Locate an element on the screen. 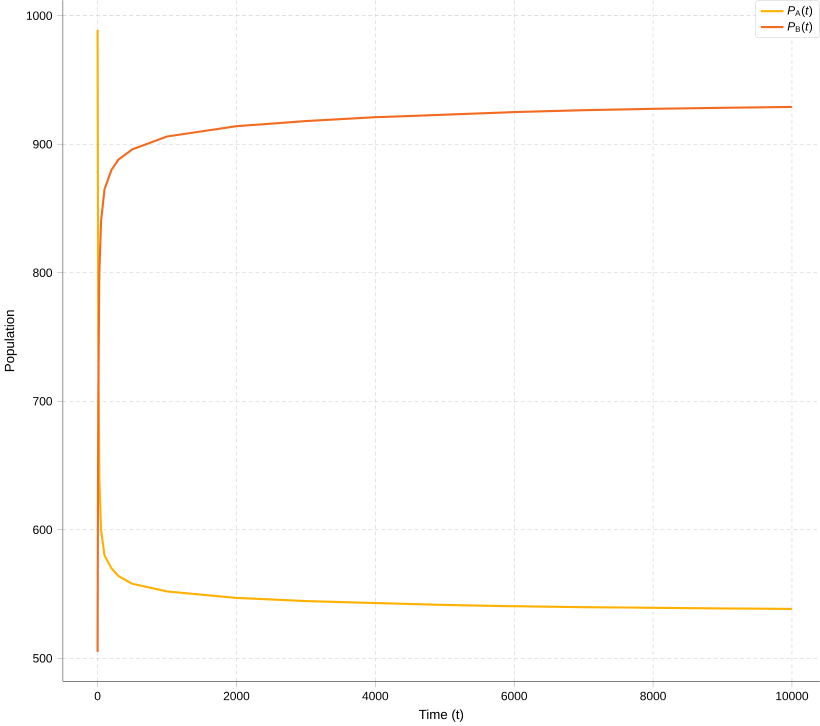  x-tick-label: 0 is located at coordinates (97, 696).